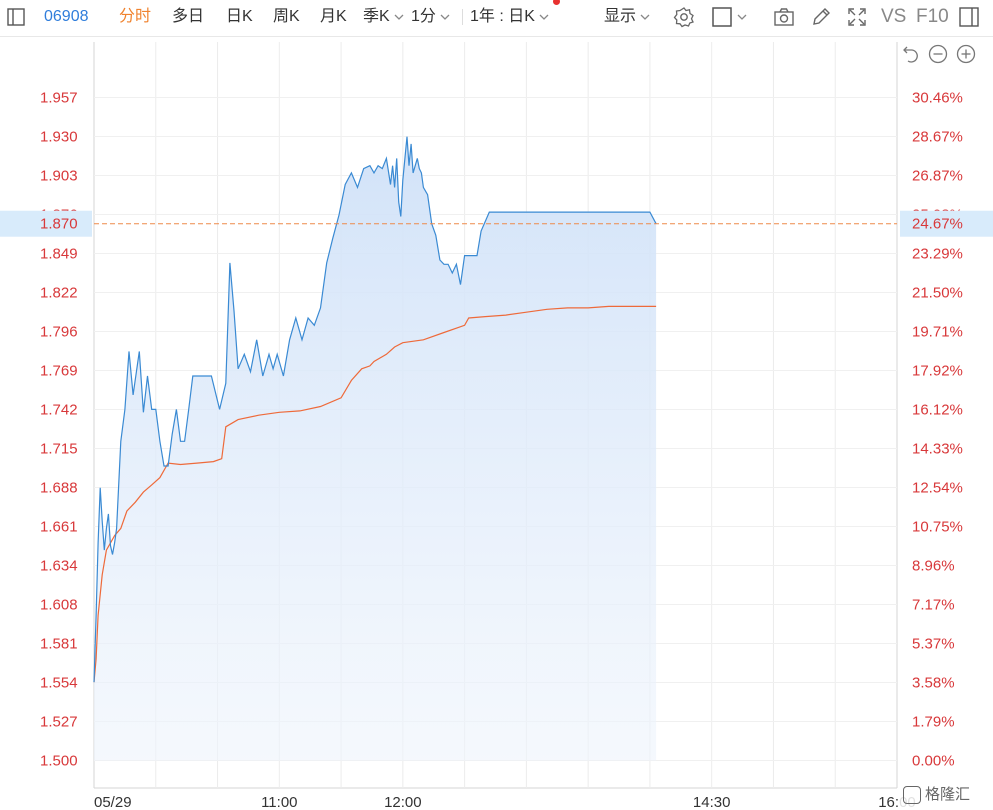 This screenshot has height=810, width=993. I want to click on tab-intraday: 分时, so click(135, 16).